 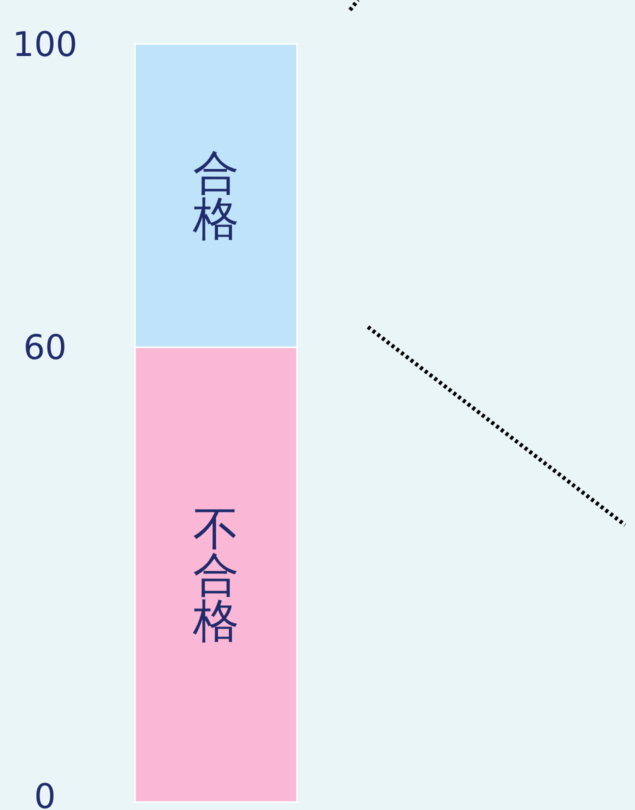 What do you see at coordinates (215, 196) in the screenshot?
I see `series-label: 合格` at bounding box center [215, 196].